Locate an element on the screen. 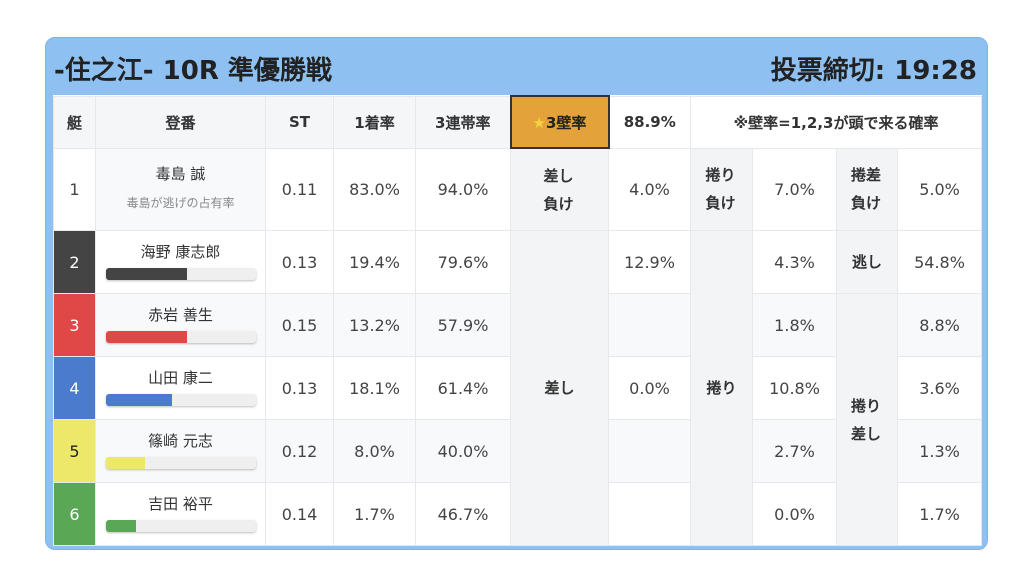 The height and width of the screenshot is (585, 1024). st-value: 0.14 is located at coordinates (299, 514).